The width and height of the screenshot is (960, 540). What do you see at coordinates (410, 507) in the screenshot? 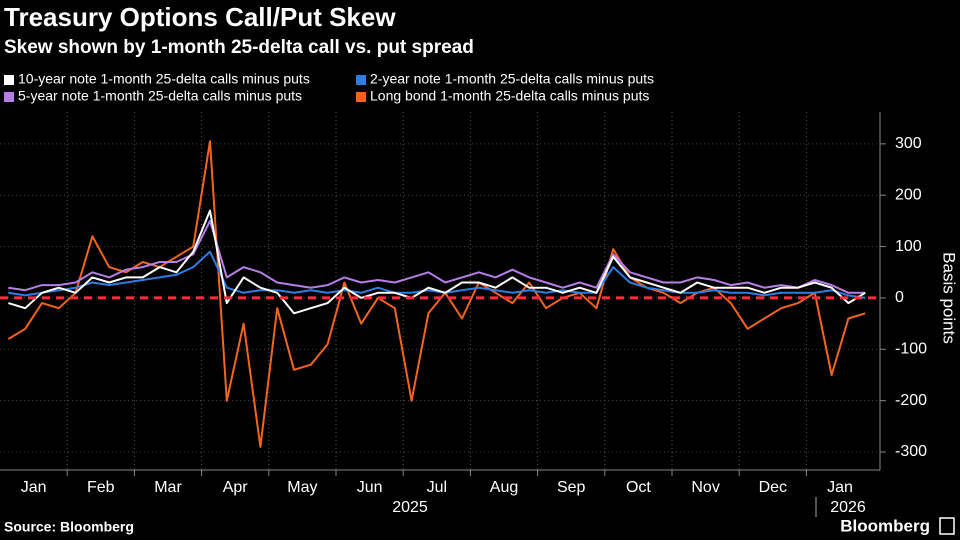
I see `year-label: 2025` at bounding box center [410, 507].